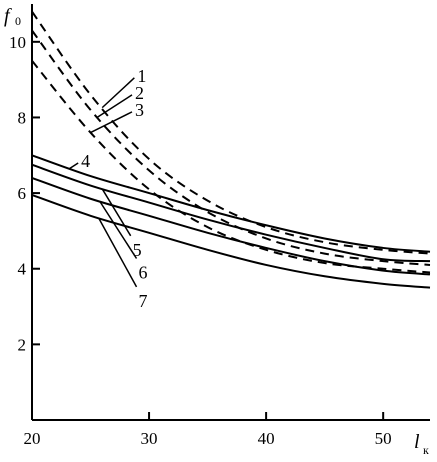 This screenshot has width=437, height=462. What do you see at coordinates (417, 442) in the screenshot?
I see `x-axis-label: l` at bounding box center [417, 442].